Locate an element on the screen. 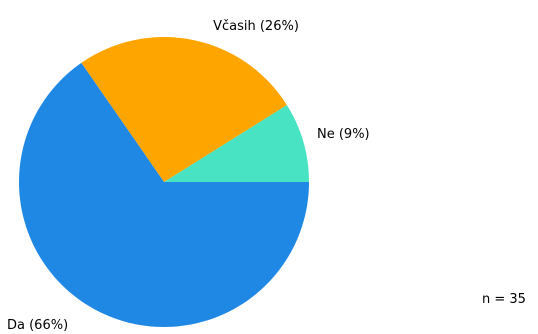 The image size is (538, 334). pie-slice is located at coordinates (236, 143).